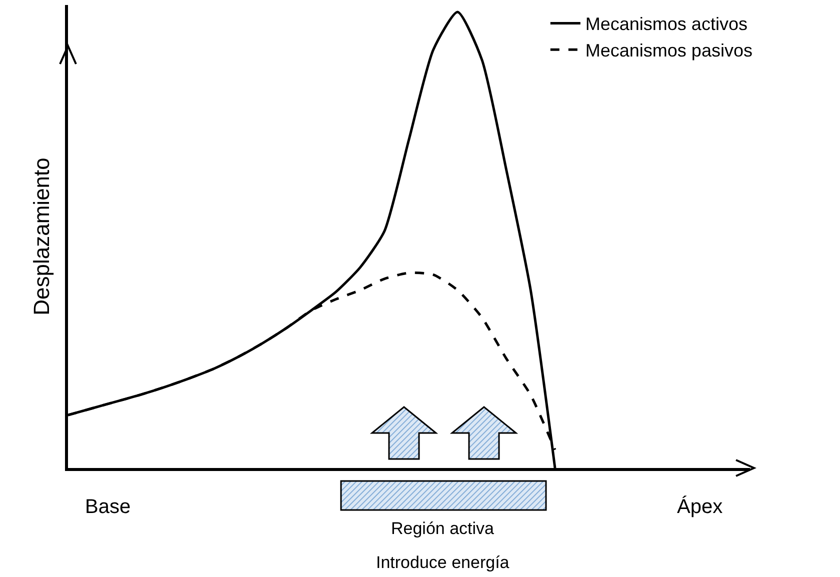  Describe the element at coordinates (700, 506) in the screenshot. I see `text: Ápex` at that location.